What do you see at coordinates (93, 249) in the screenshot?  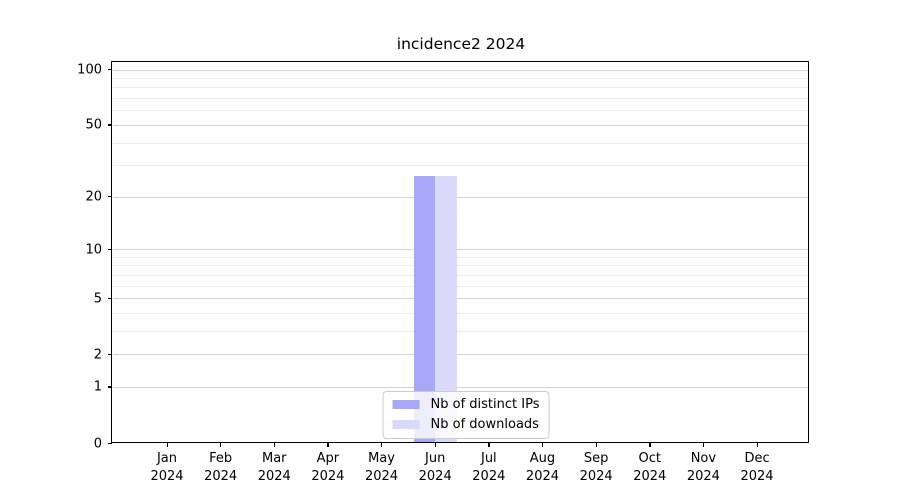 I see `y-tick-label: 10` at bounding box center [93, 249].